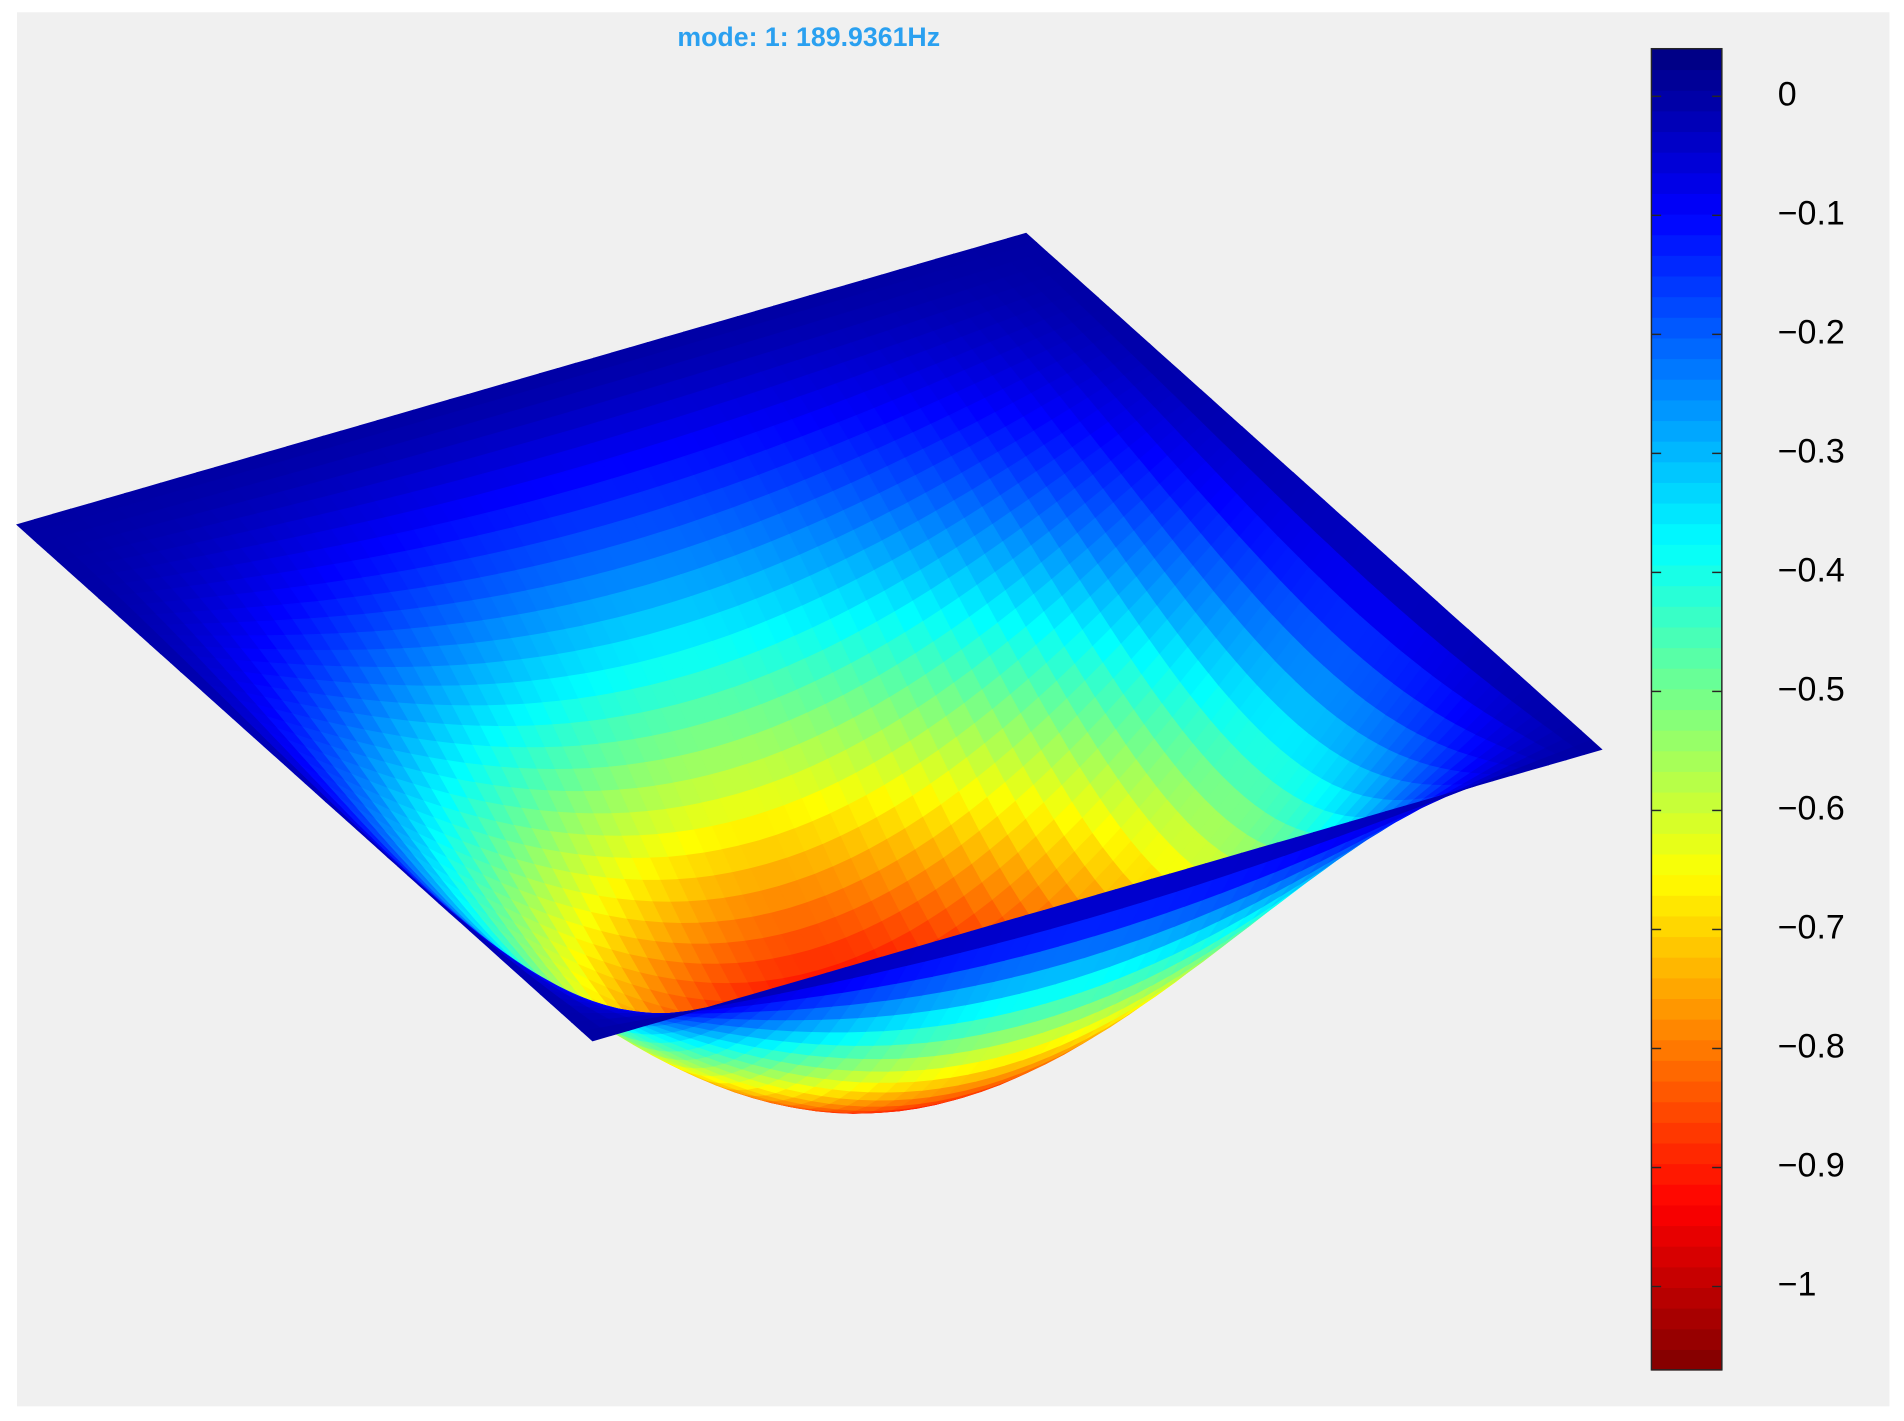 The width and height of the screenshot is (1904, 1421). What do you see at coordinates (1787, 94) in the screenshot?
I see `colorbar-tick-label: 0` at bounding box center [1787, 94].